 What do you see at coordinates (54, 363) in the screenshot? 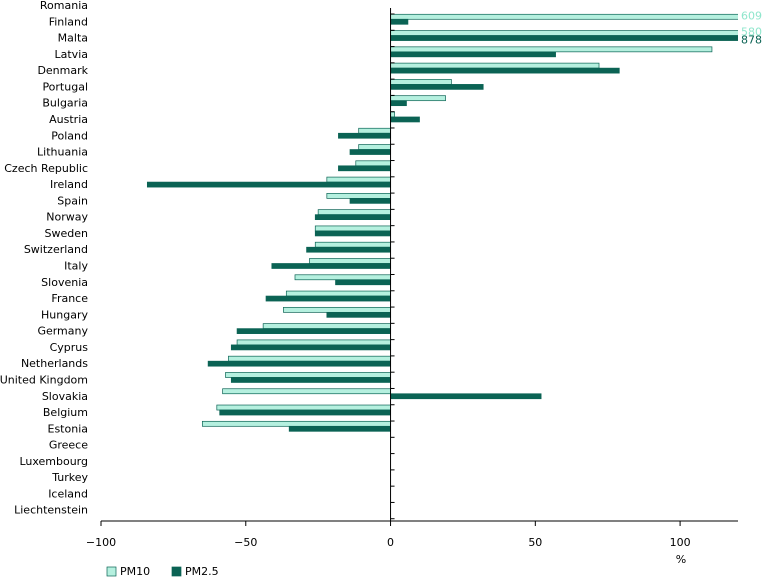
I see `y-tick-label: Netherlands` at bounding box center [54, 363].